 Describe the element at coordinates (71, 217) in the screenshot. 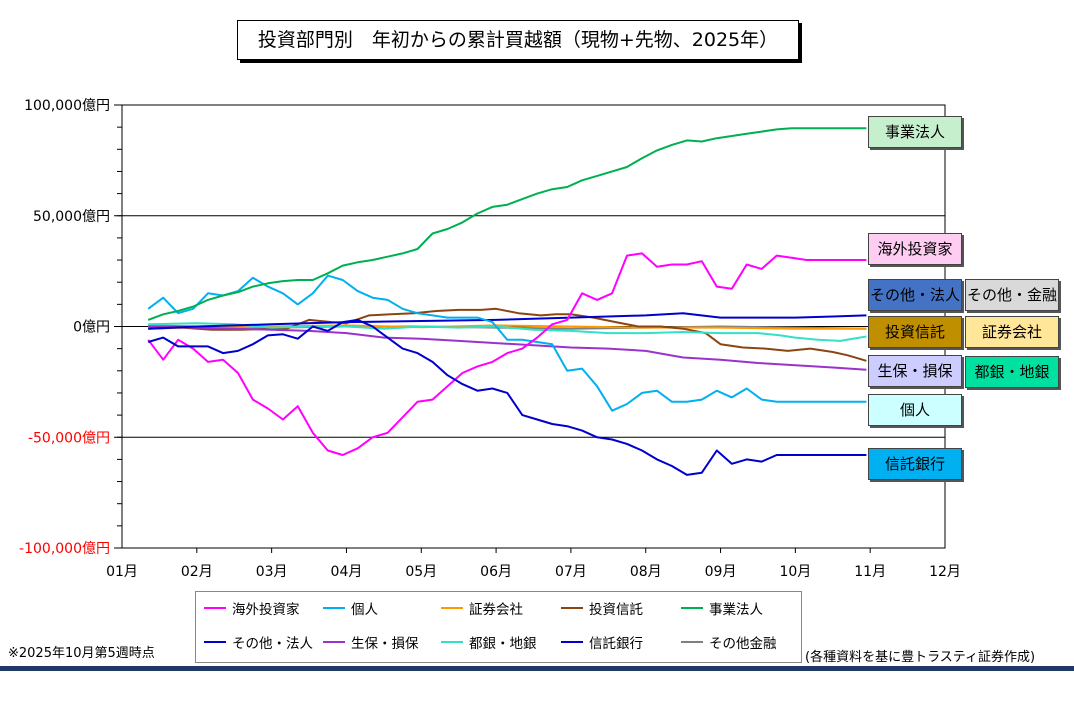

I see `y-tick-label: 50,000億円` at that location.